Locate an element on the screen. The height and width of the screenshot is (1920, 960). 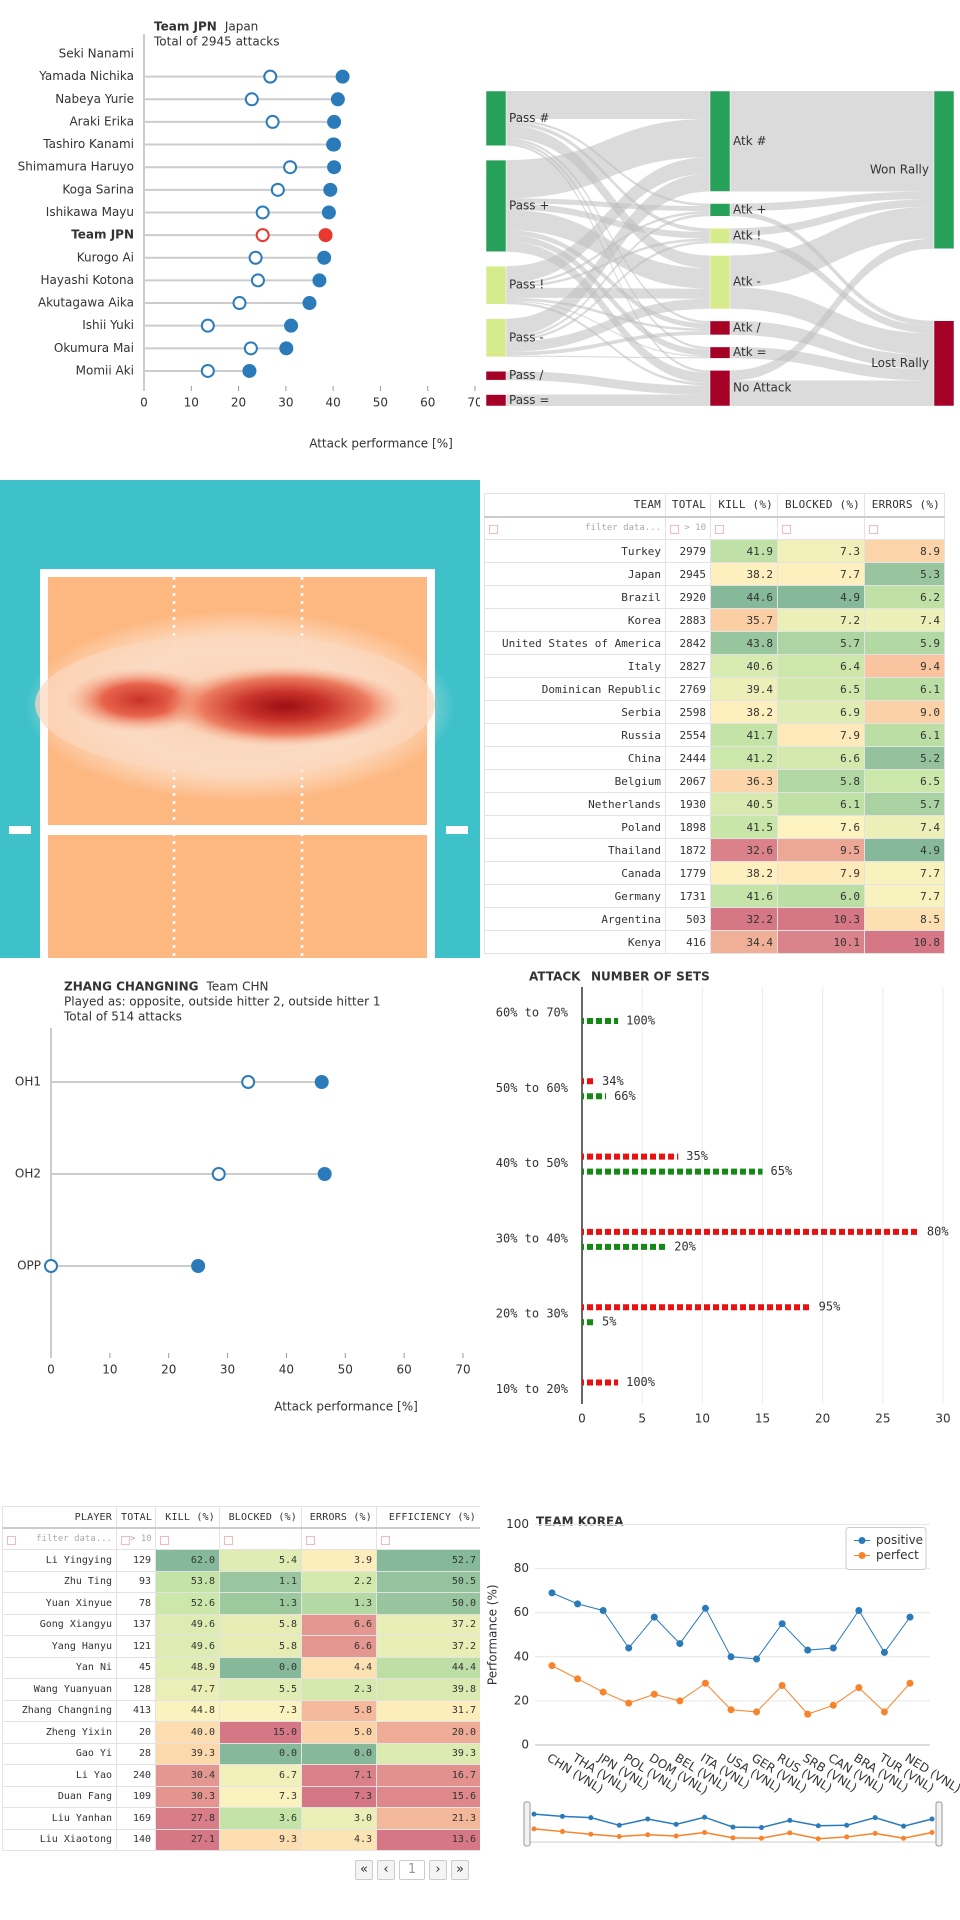
heat-cell: 7.4 is located at coordinates (904, 827).